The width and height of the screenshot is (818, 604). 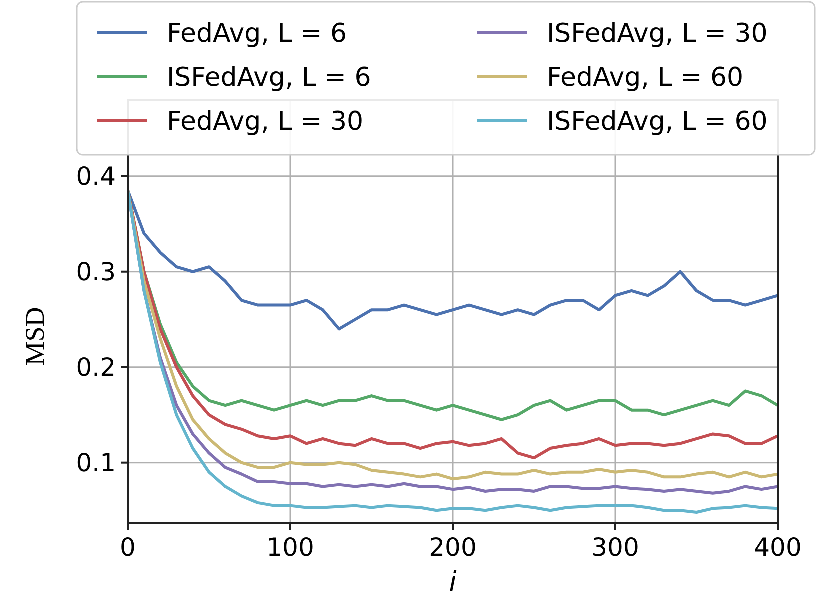 I want to click on legend-label: FedAvg, L = 60, so click(x=645, y=78).